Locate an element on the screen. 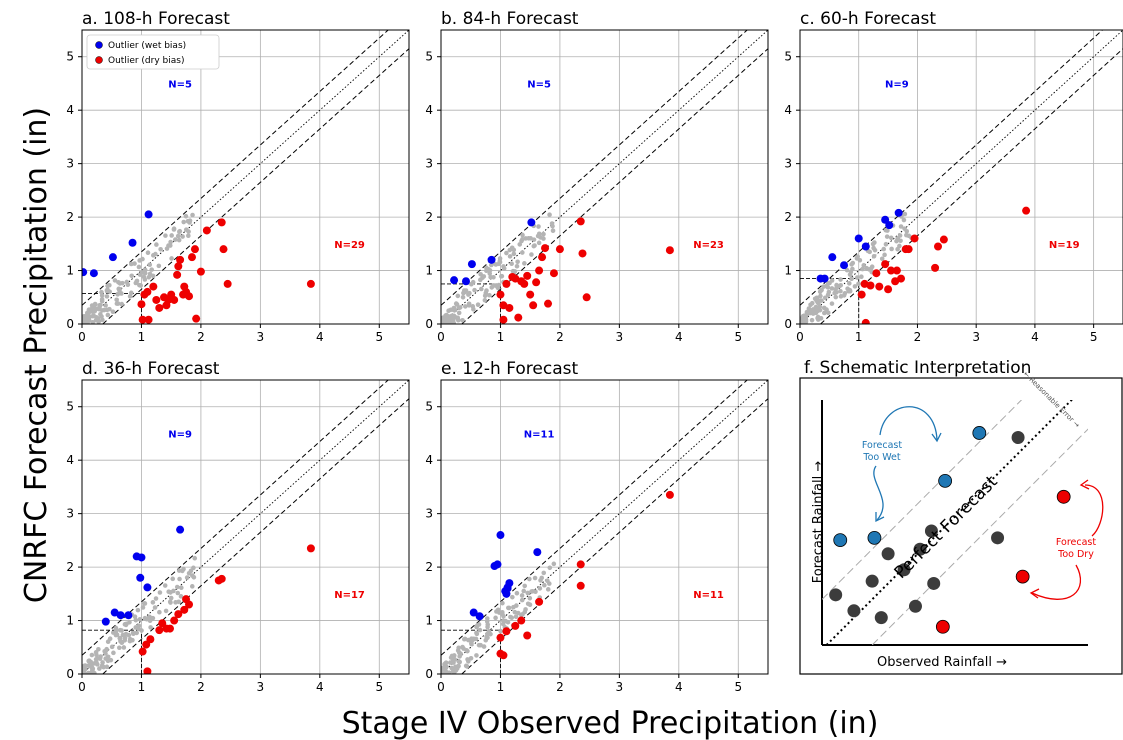 This screenshot has width=1123, height=740. n-wet-label: N=9 is located at coordinates (897, 84).